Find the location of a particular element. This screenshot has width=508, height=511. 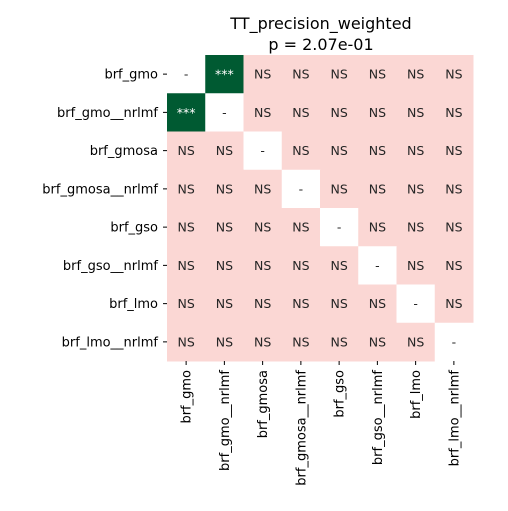

x-tick-label: brf_lmo is located at coordinates (416, 394).